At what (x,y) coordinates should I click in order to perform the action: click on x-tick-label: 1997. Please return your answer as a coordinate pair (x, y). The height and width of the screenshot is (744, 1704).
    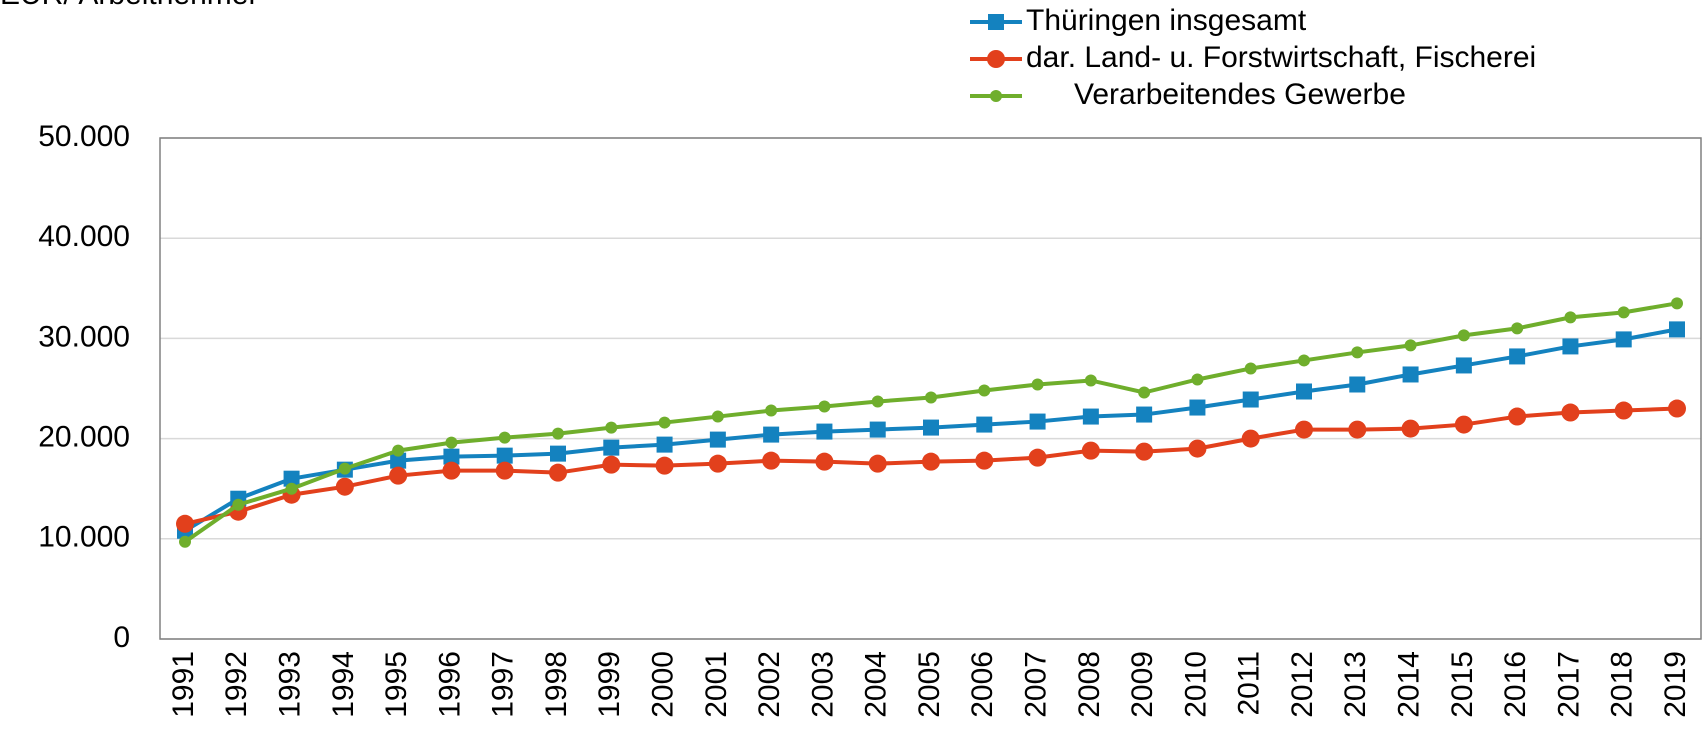
    Looking at the image, I should click on (503, 684).